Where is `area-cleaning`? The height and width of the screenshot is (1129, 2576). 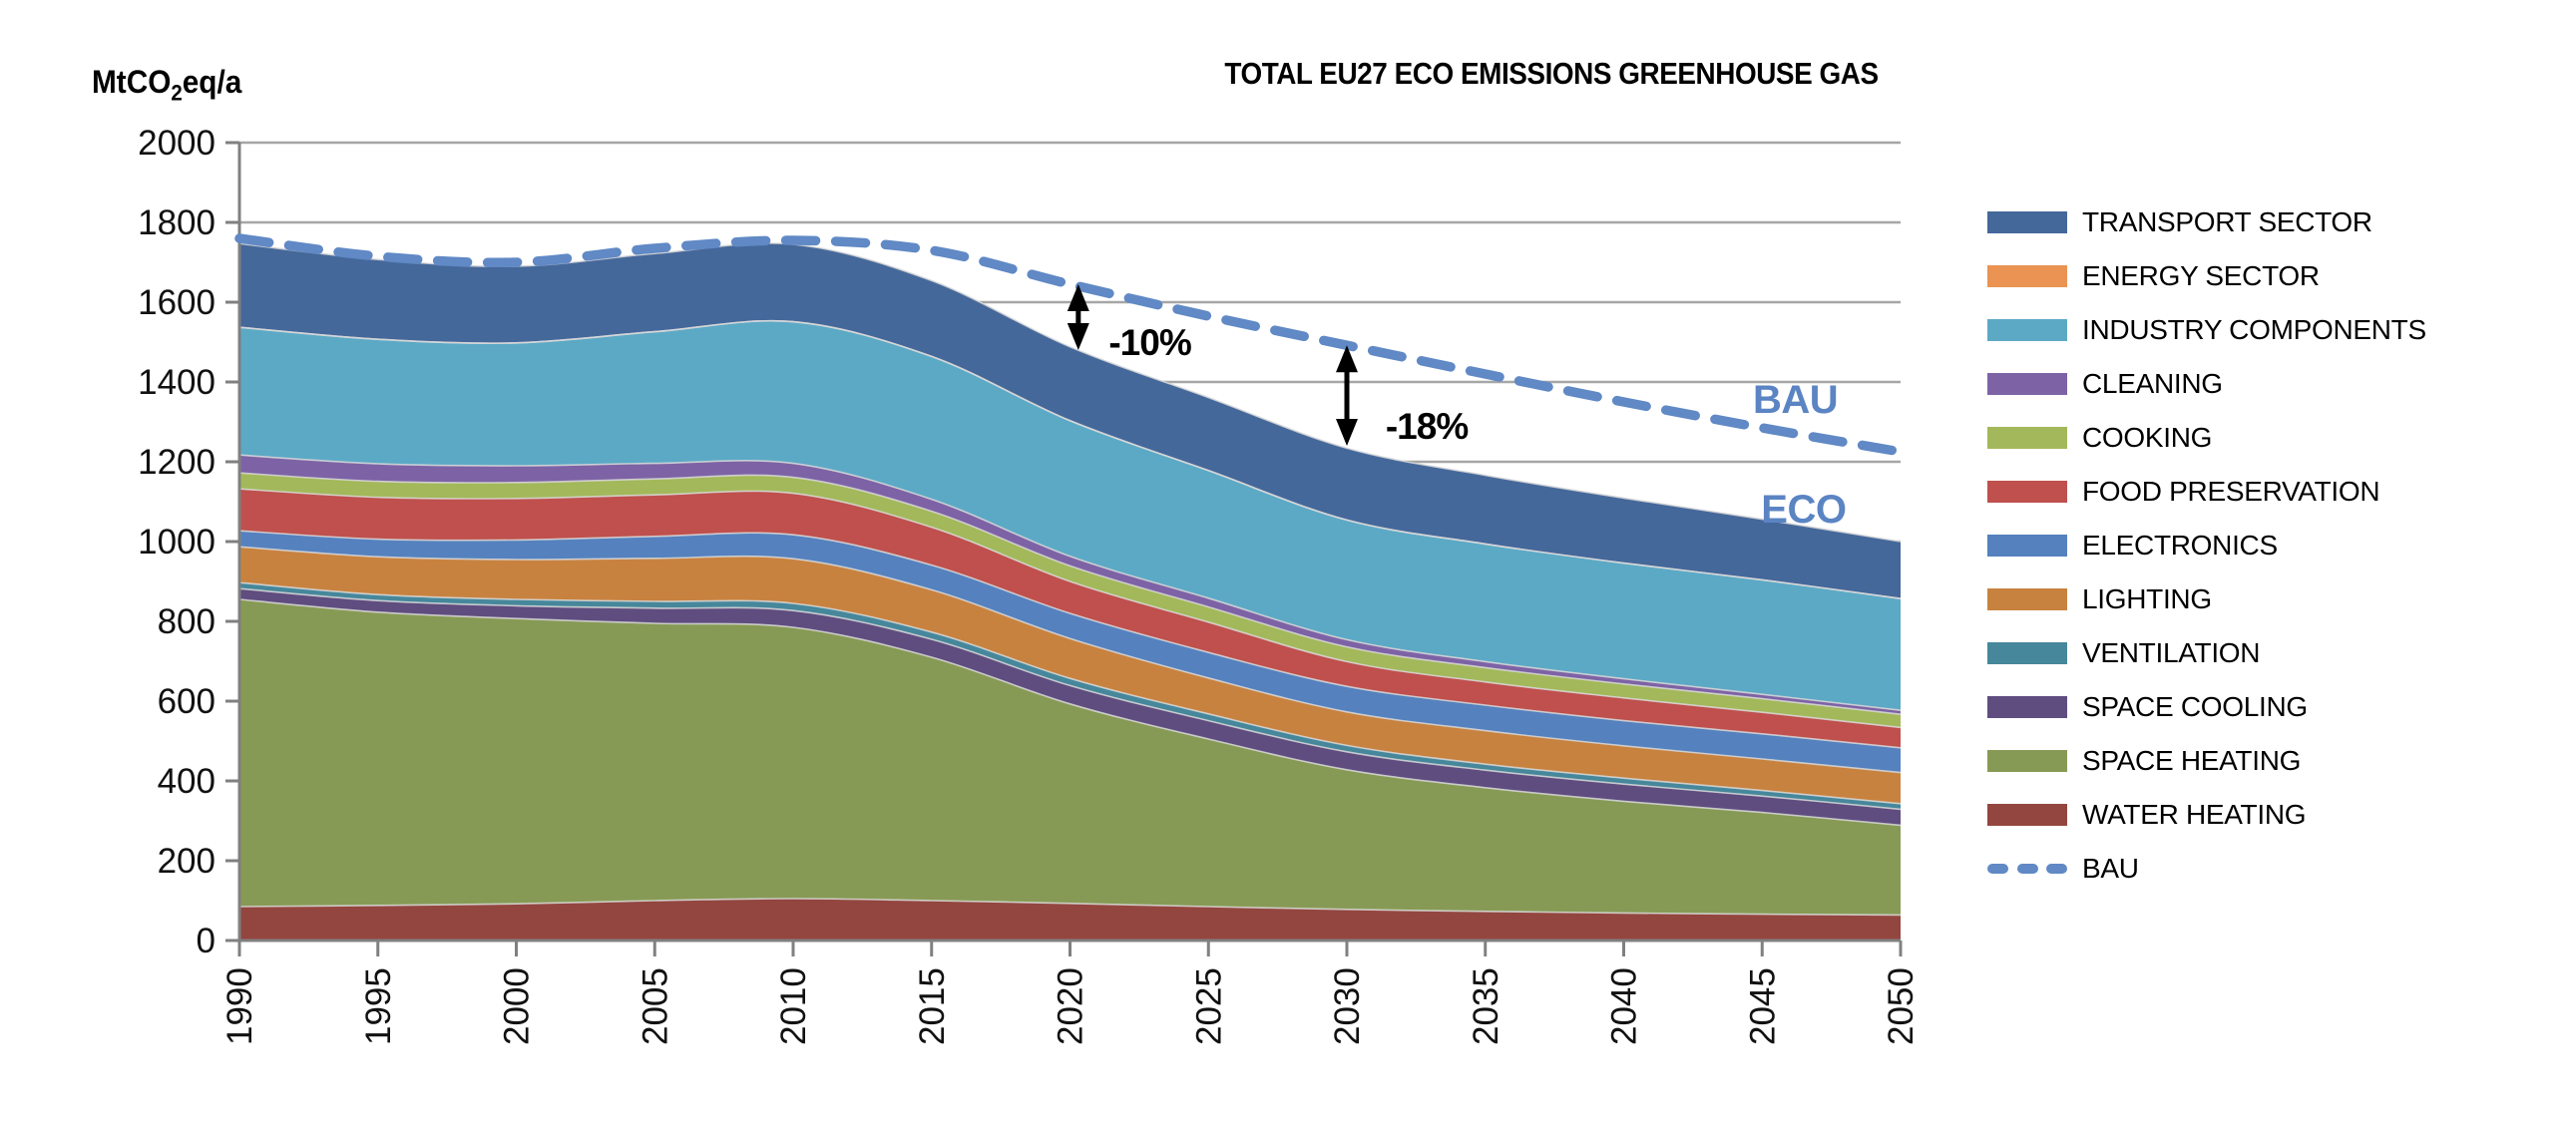
area-cleaning is located at coordinates (1070, 585).